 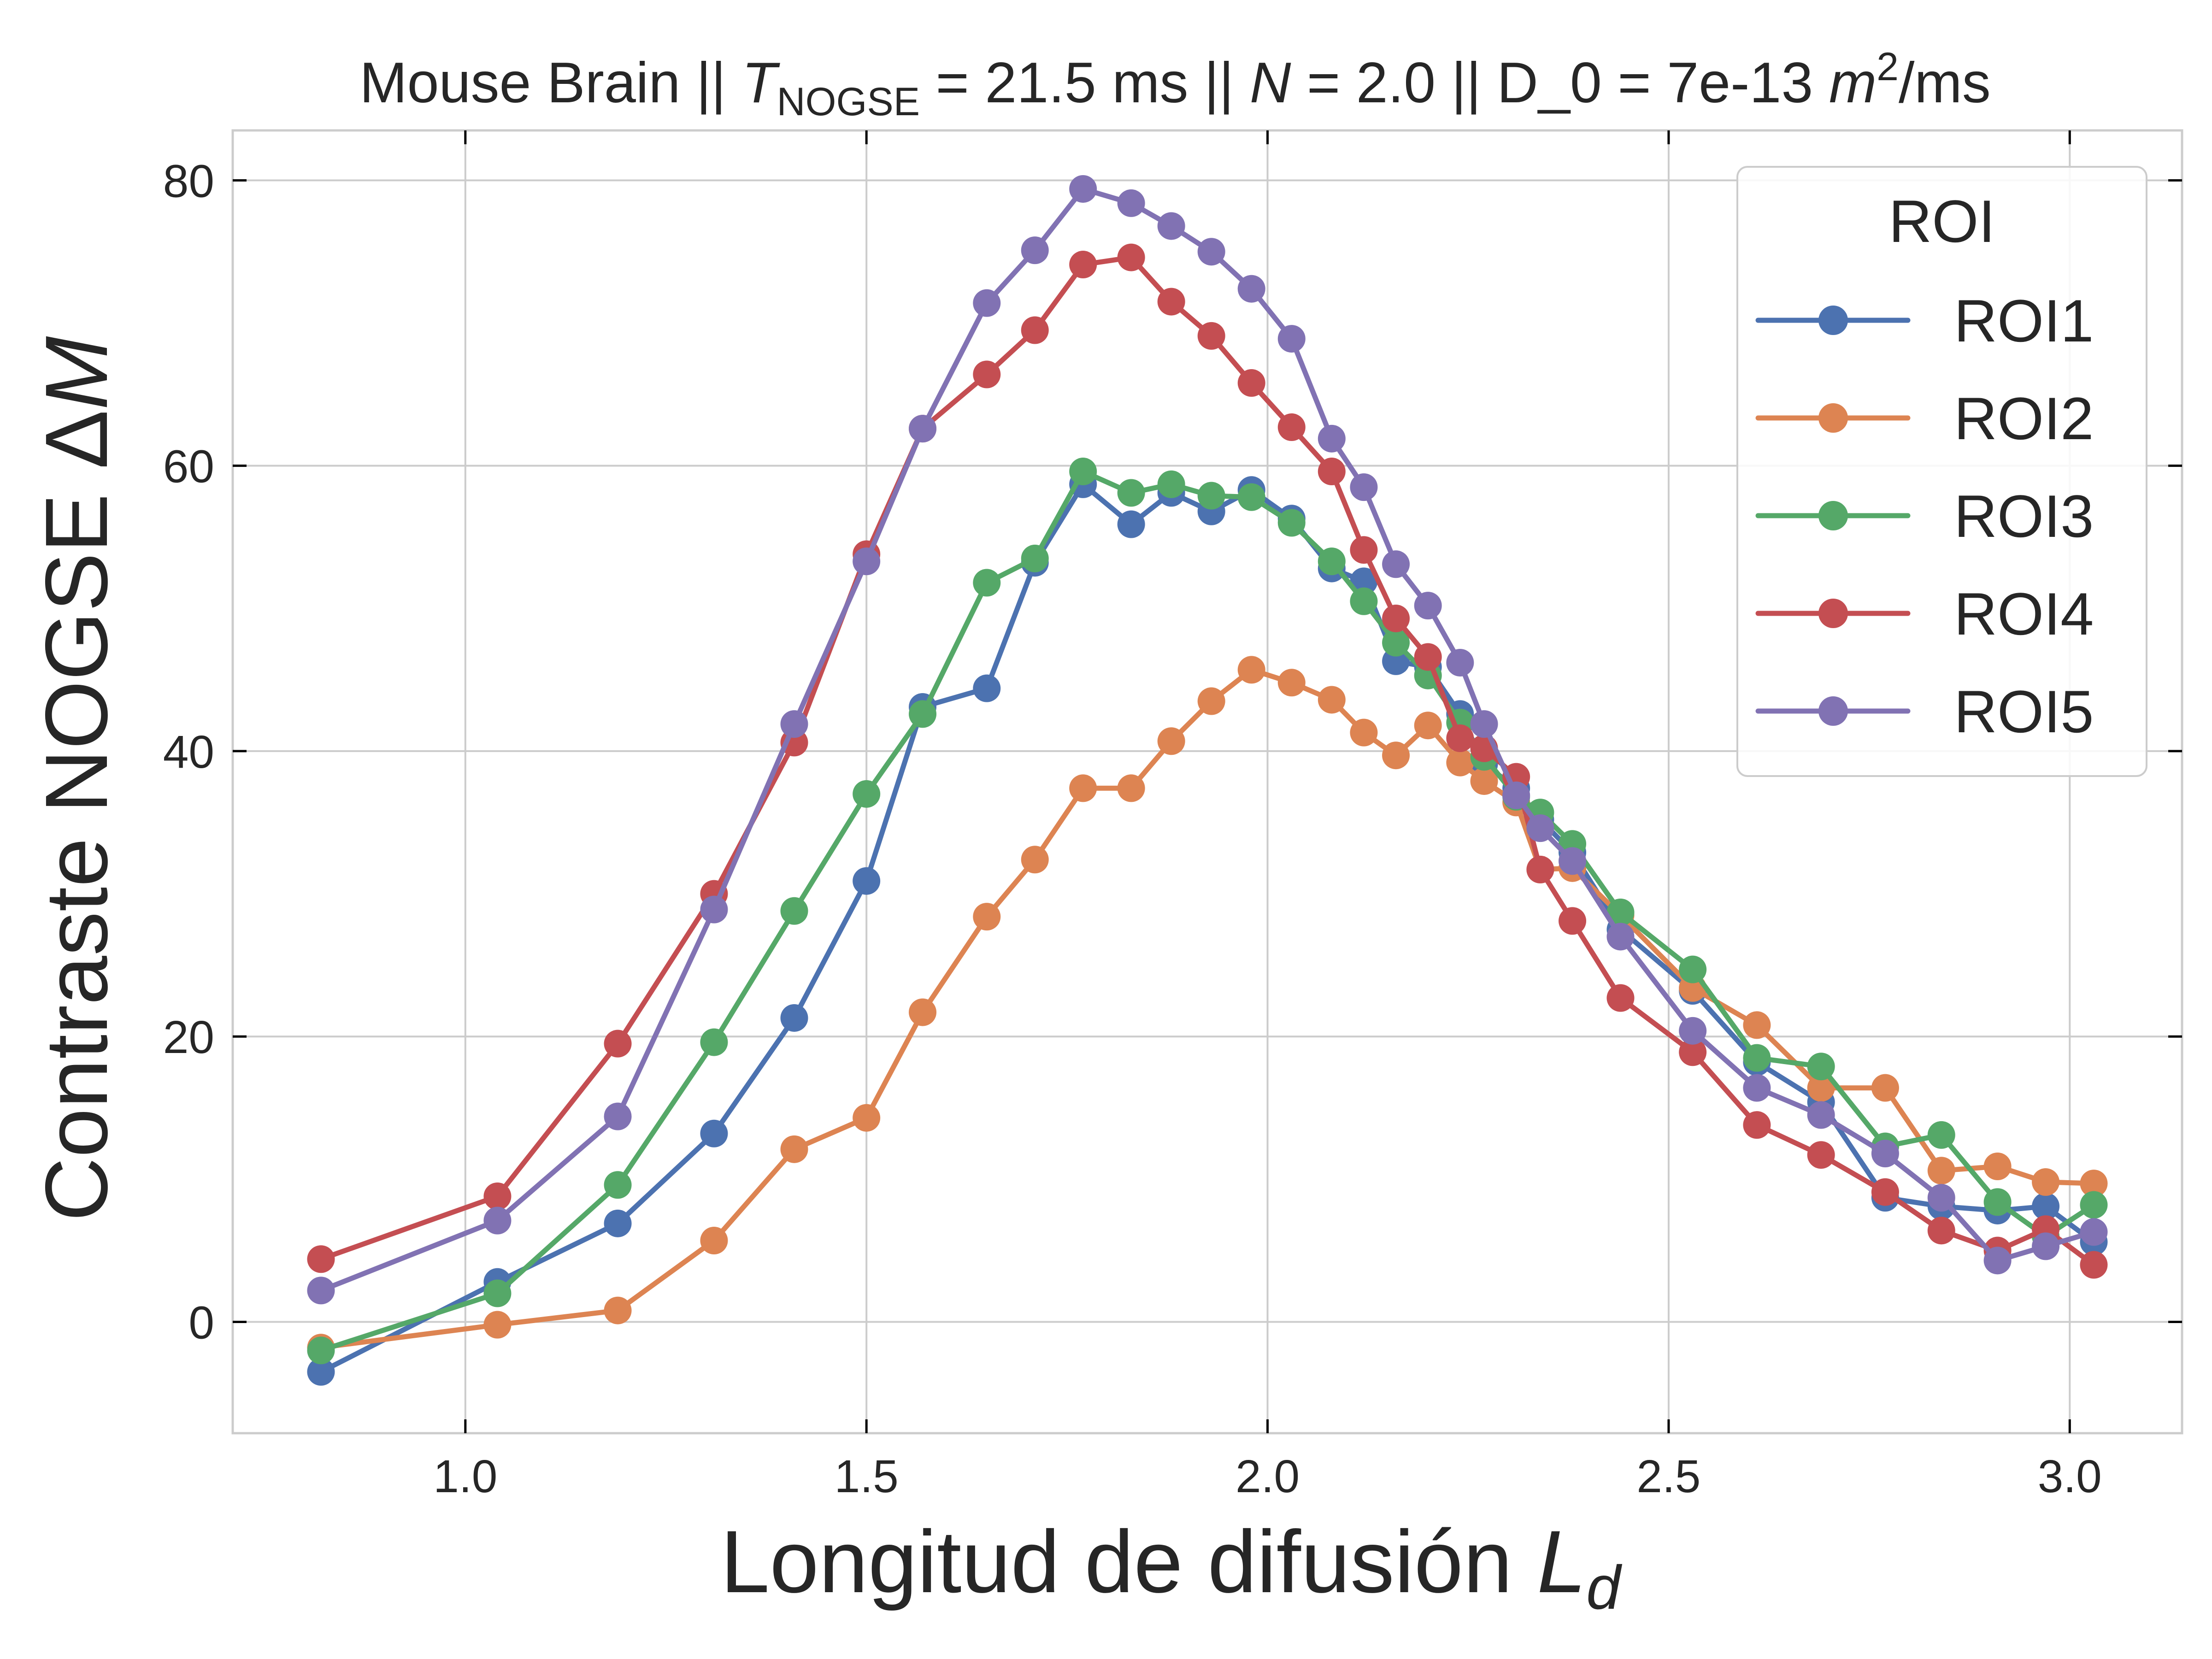 What do you see at coordinates (1270, 83) in the screenshot?
I see `title-n-symbol: N` at bounding box center [1270, 83].